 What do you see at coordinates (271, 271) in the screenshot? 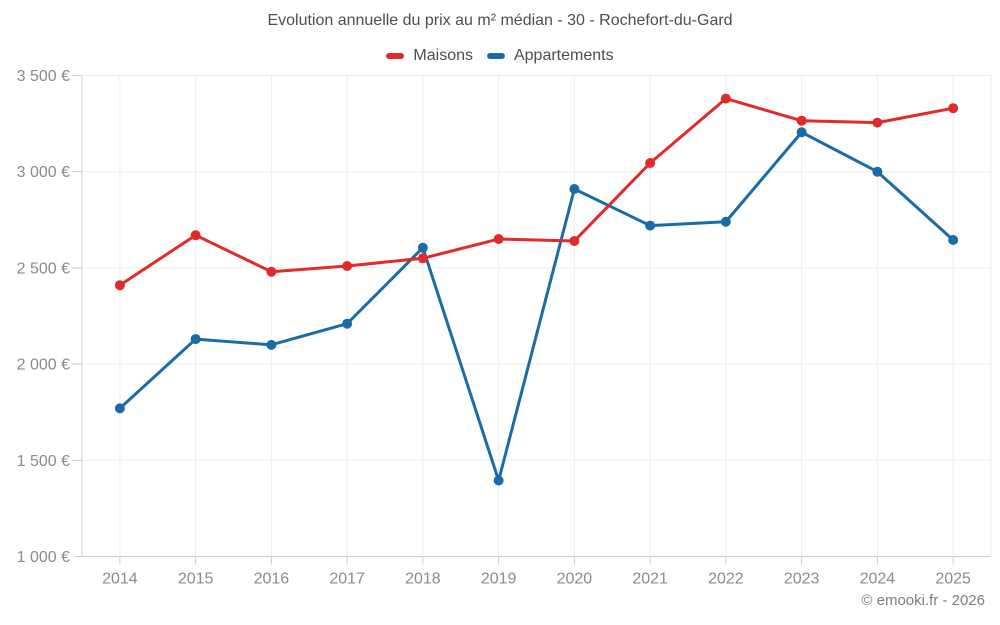
I see `maisons-point-2016` at bounding box center [271, 271].